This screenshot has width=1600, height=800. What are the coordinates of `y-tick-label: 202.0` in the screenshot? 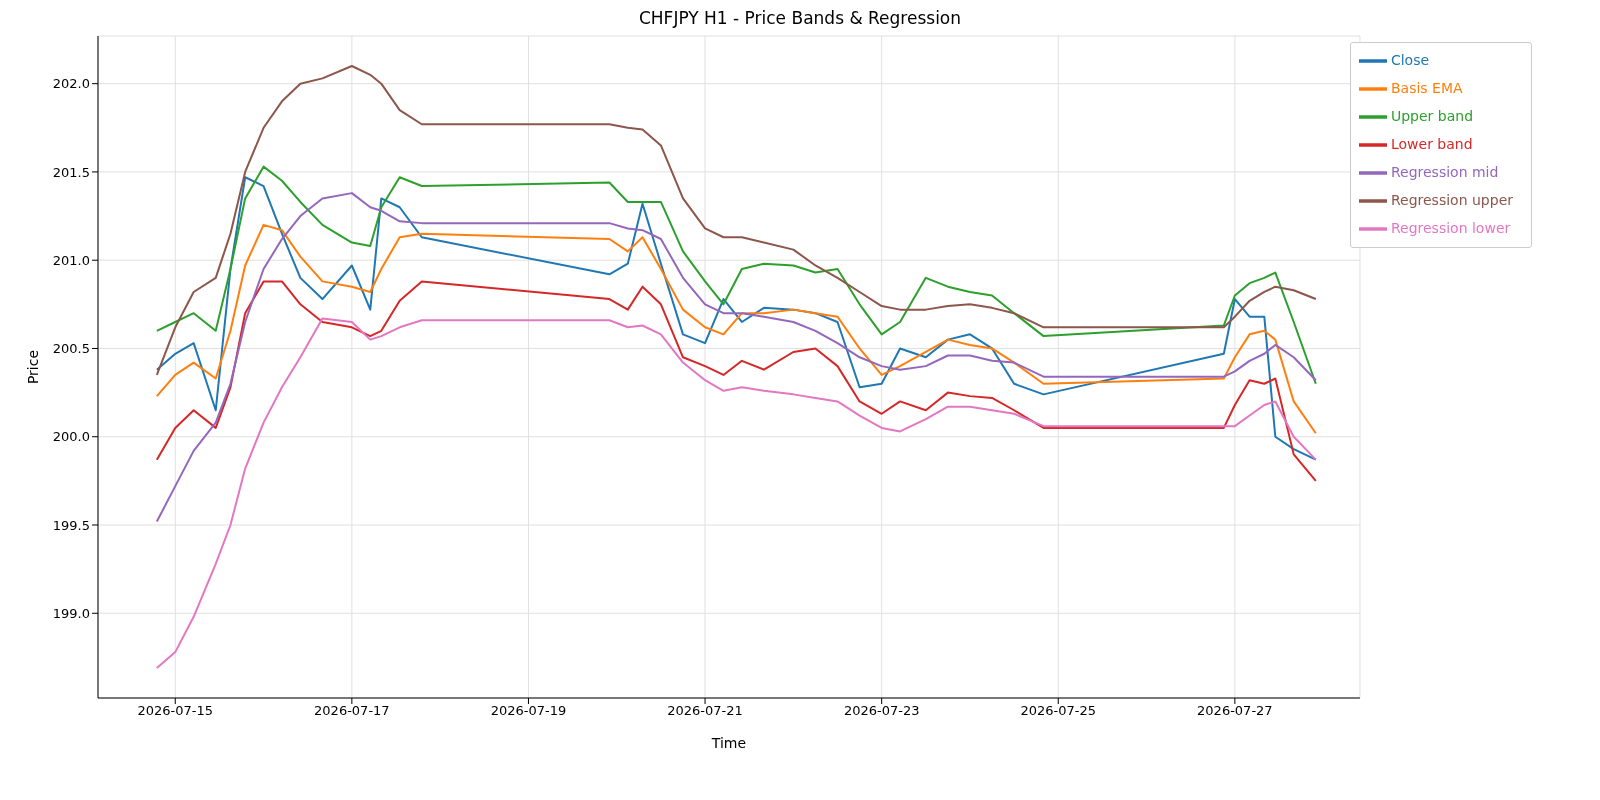 It's located at (71, 84).